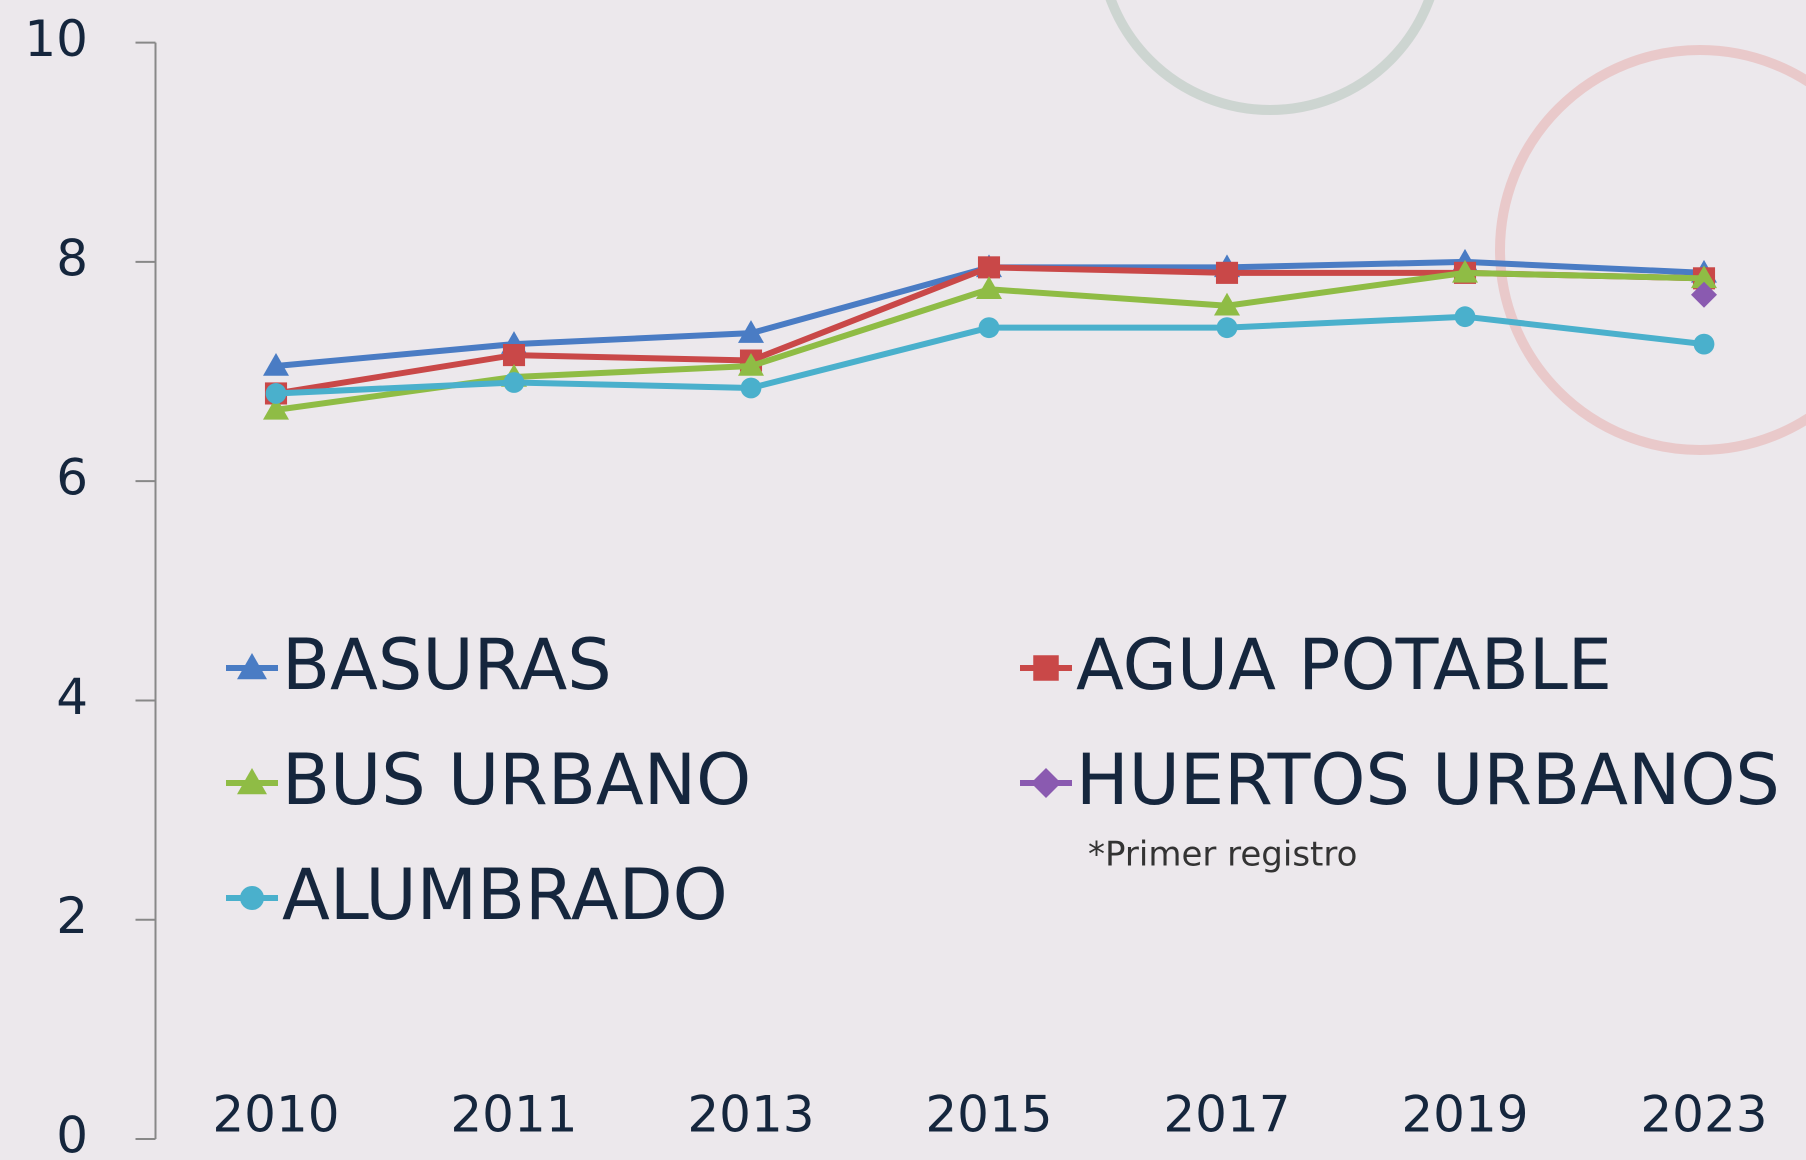  What do you see at coordinates (447, 665) in the screenshot?
I see `legend-label: BASURAS` at bounding box center [447, 665].